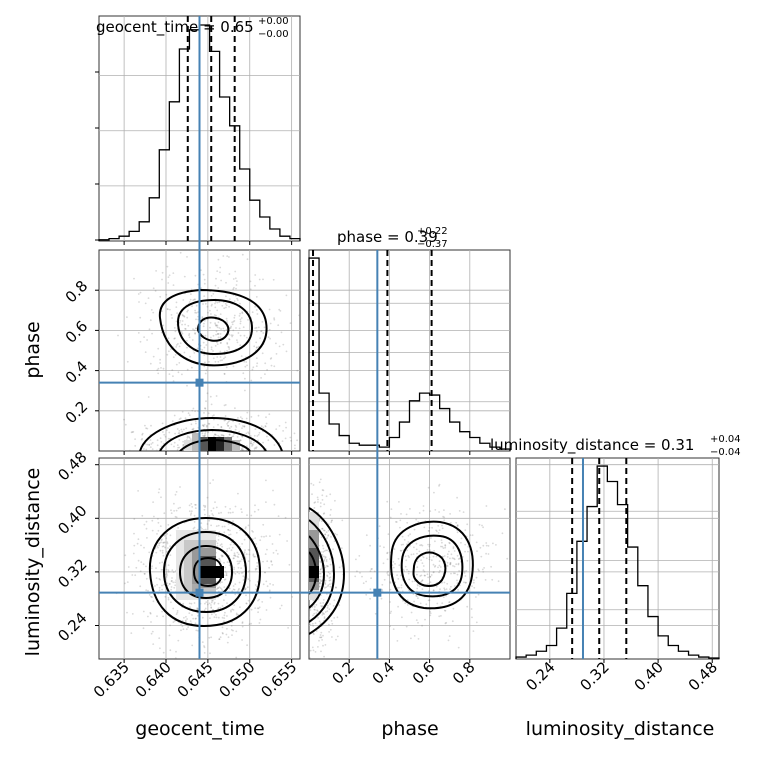 The image size is (760, 760). Describe the element at coordinates (649, 676) in the screenshot. I see `tick-label-distance: 0.40` at that location.